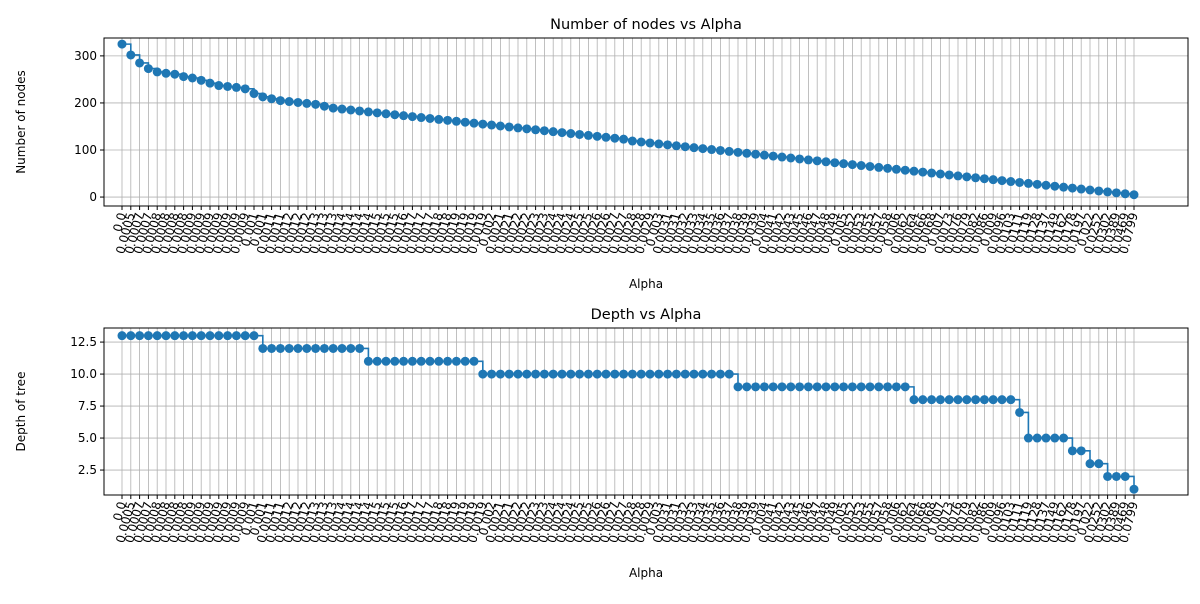 This screenshot has width=1200, height=604. I want to click on chart-title: Number of nodes vs Alpha, so click(646, 25).